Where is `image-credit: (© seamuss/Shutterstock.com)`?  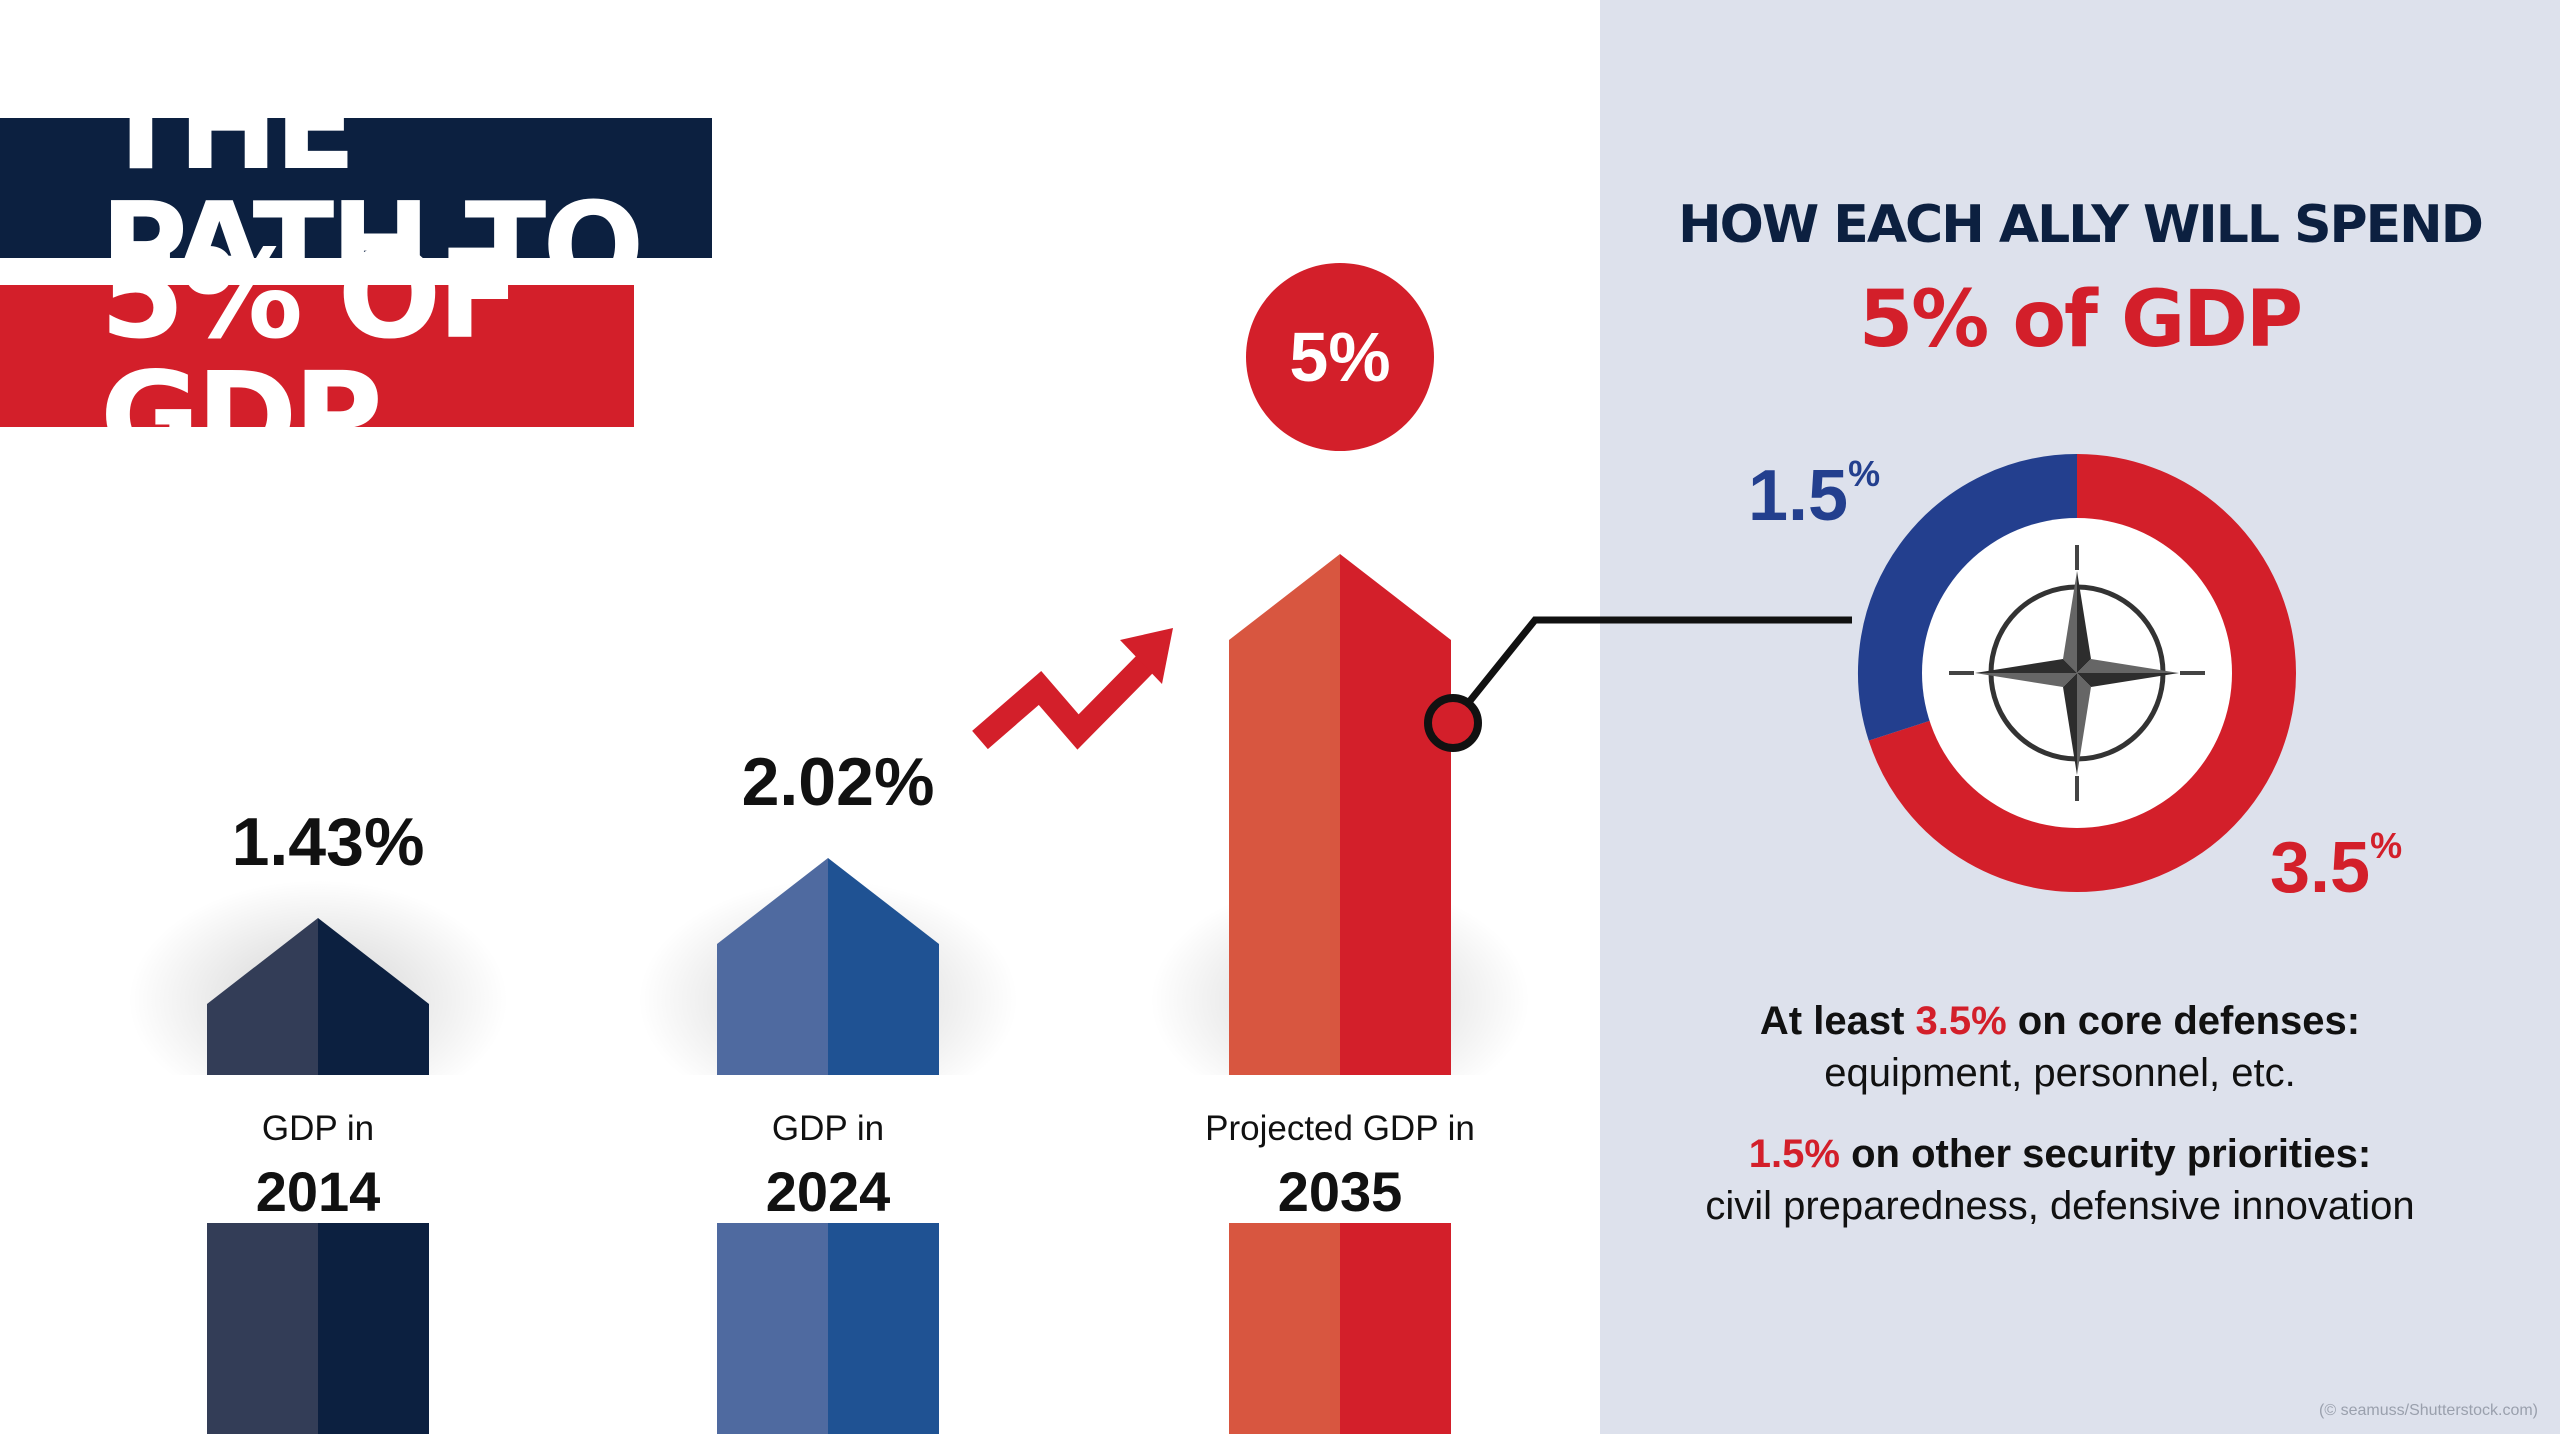 image-credit: (© seamuss/Shutterstock.com) is located at coordinates (2428, 1410).